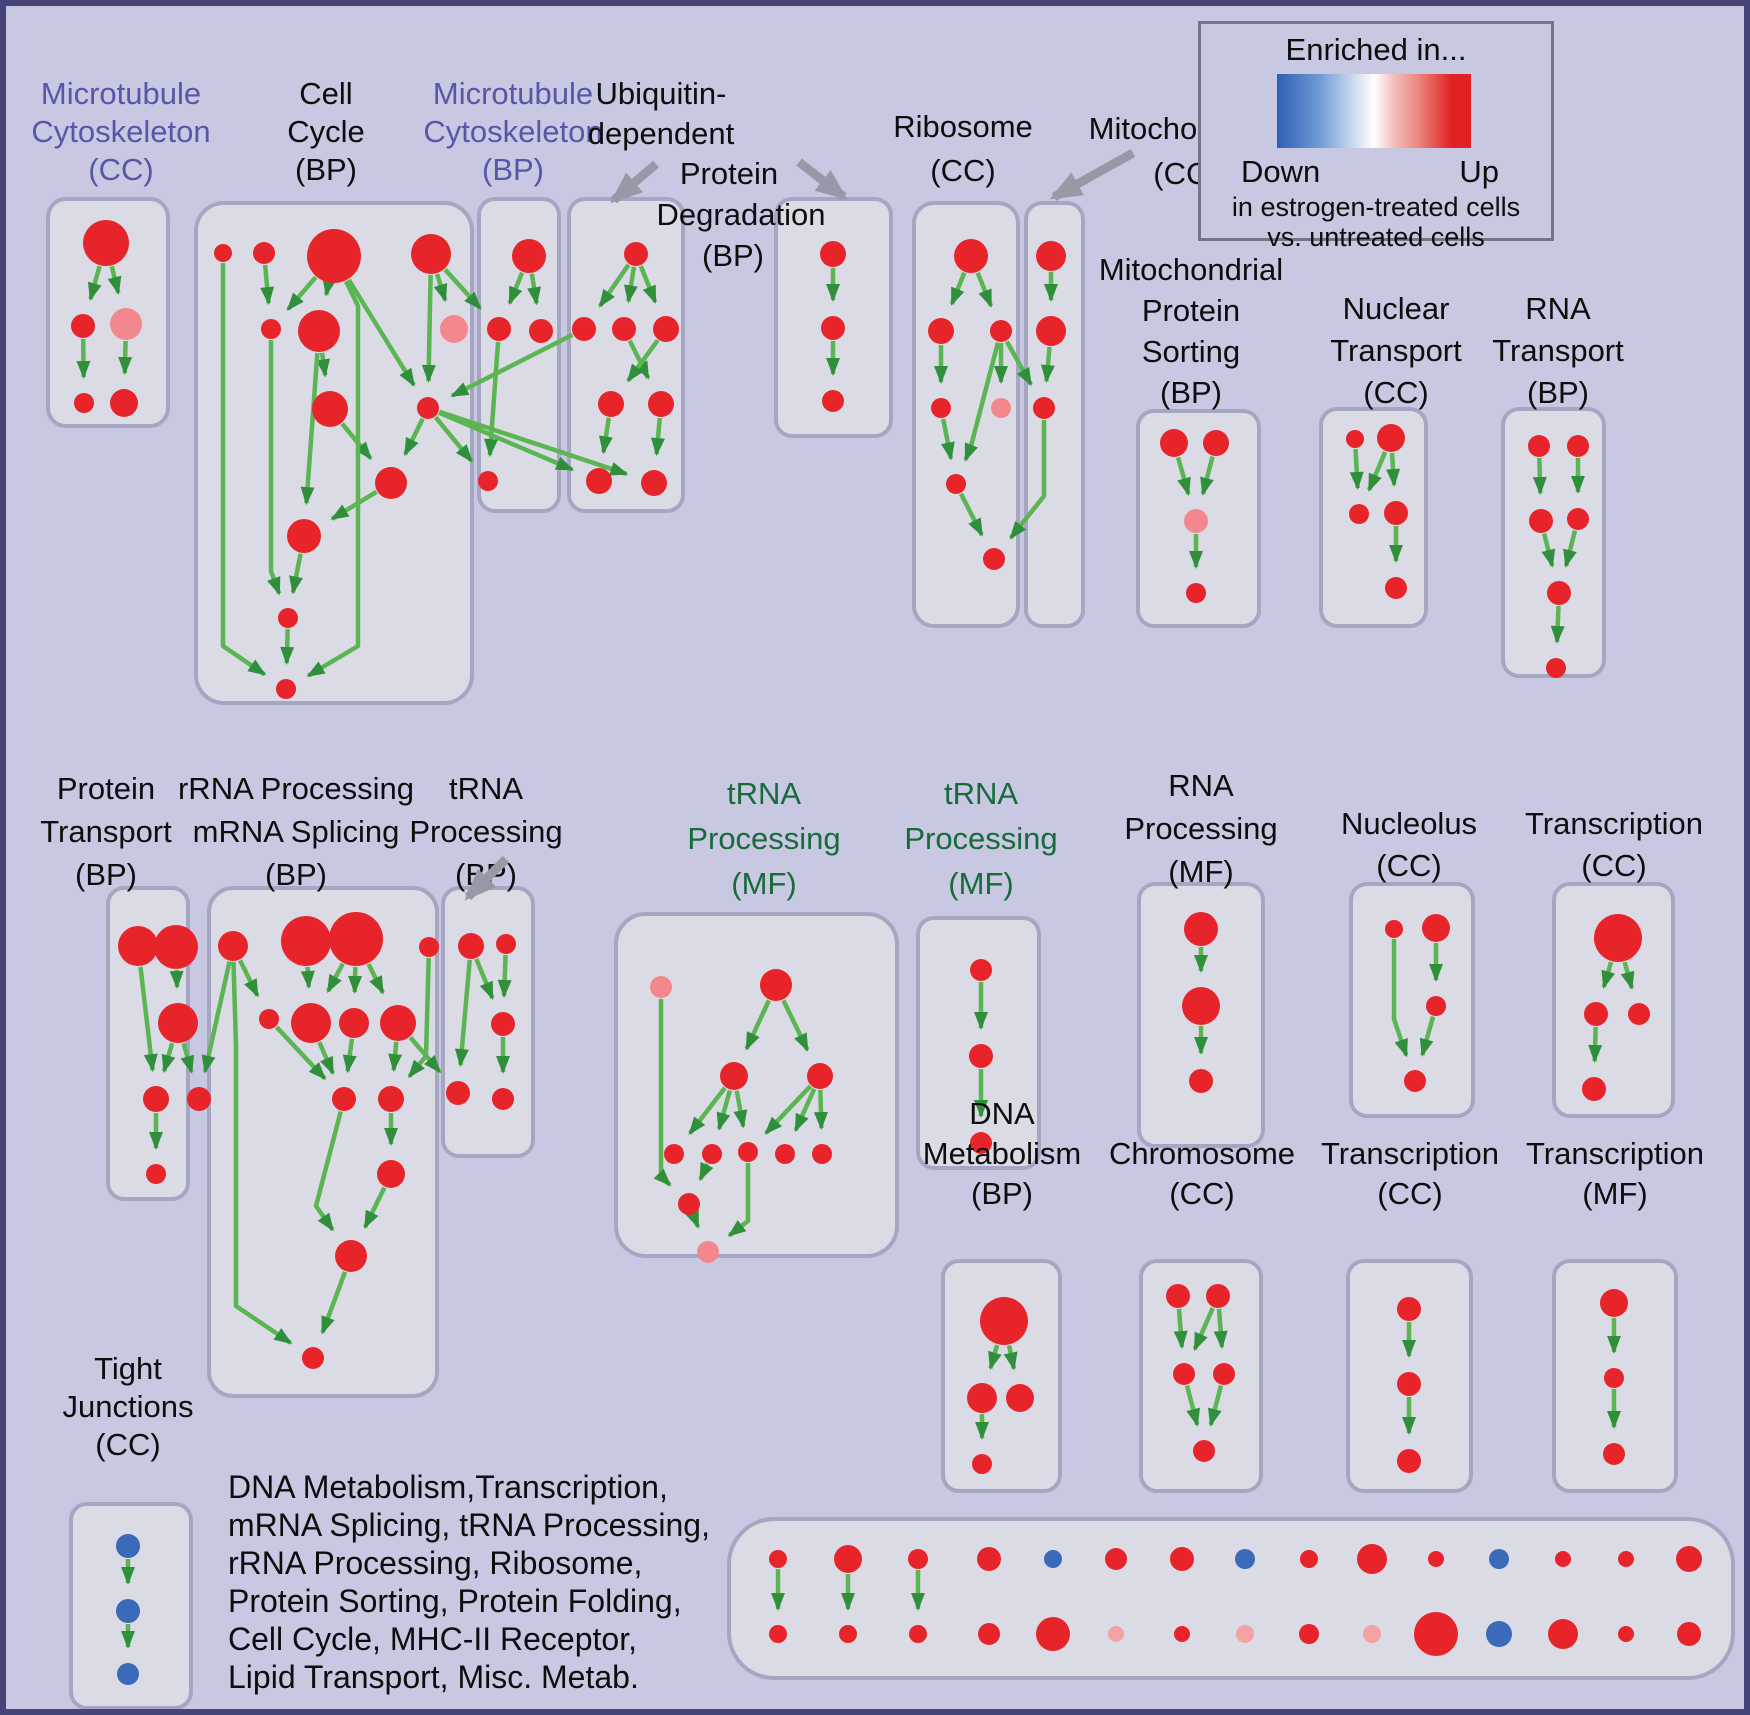  Describe the element at coordinates (120, 169) in the screenshot. I see `cluster-label-mt-cc-line-2: (CC)` at that location.